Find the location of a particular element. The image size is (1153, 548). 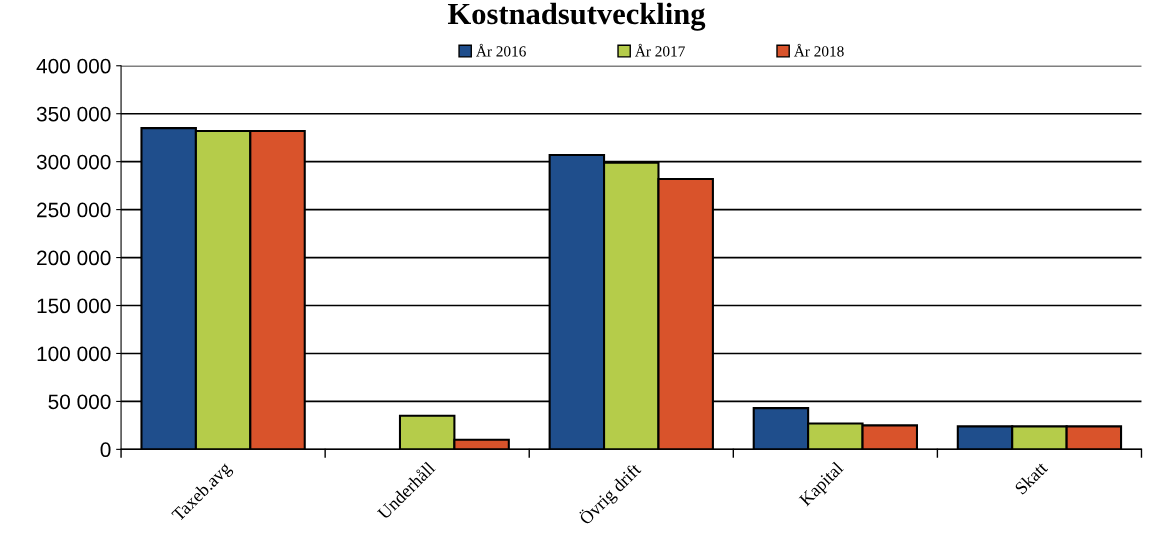

y-tick-label: 250 000 is located at coordinates (74, 210).